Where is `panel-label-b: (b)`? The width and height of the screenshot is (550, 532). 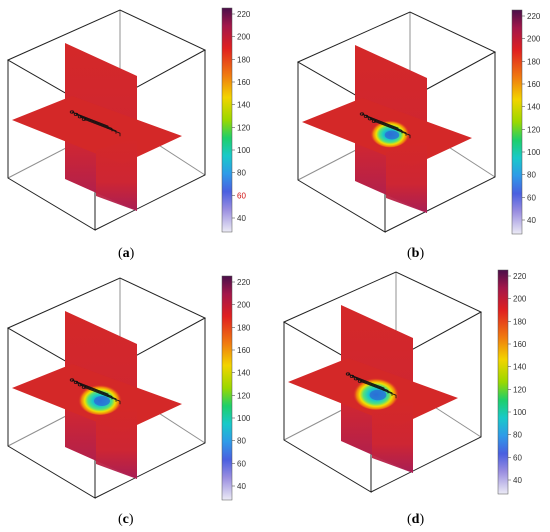 panel-label-b: (b) is located at coordinates (415, 253).